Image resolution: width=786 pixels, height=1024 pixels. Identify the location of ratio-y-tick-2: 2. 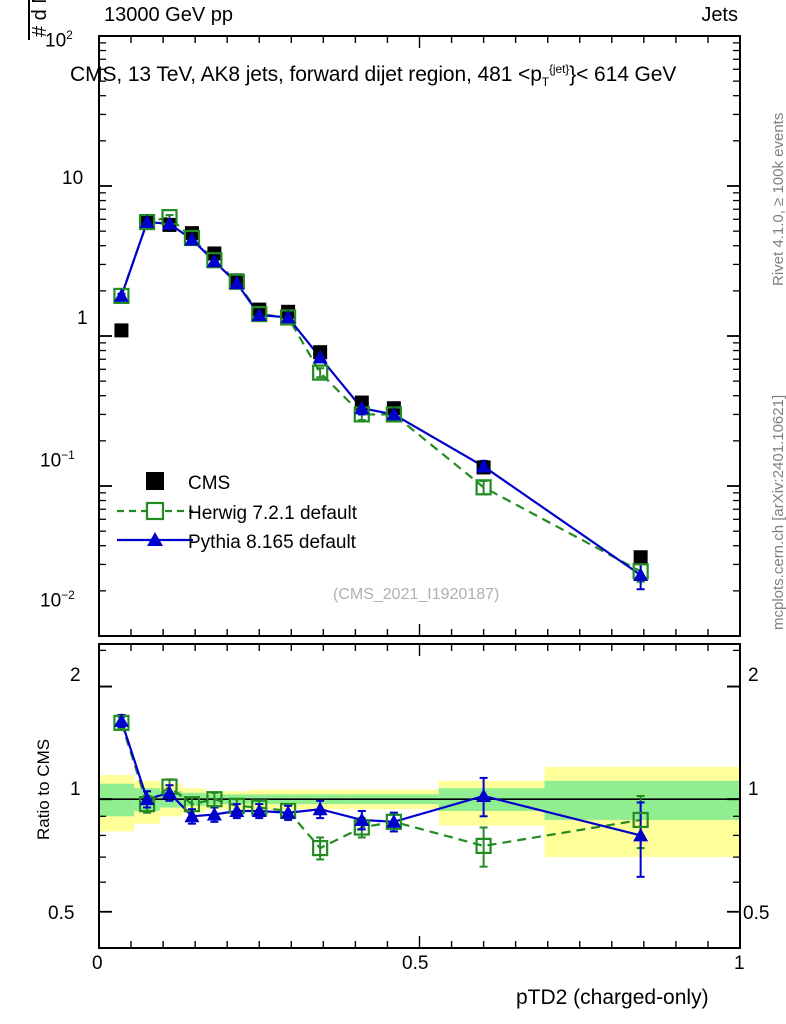
(75, 675).